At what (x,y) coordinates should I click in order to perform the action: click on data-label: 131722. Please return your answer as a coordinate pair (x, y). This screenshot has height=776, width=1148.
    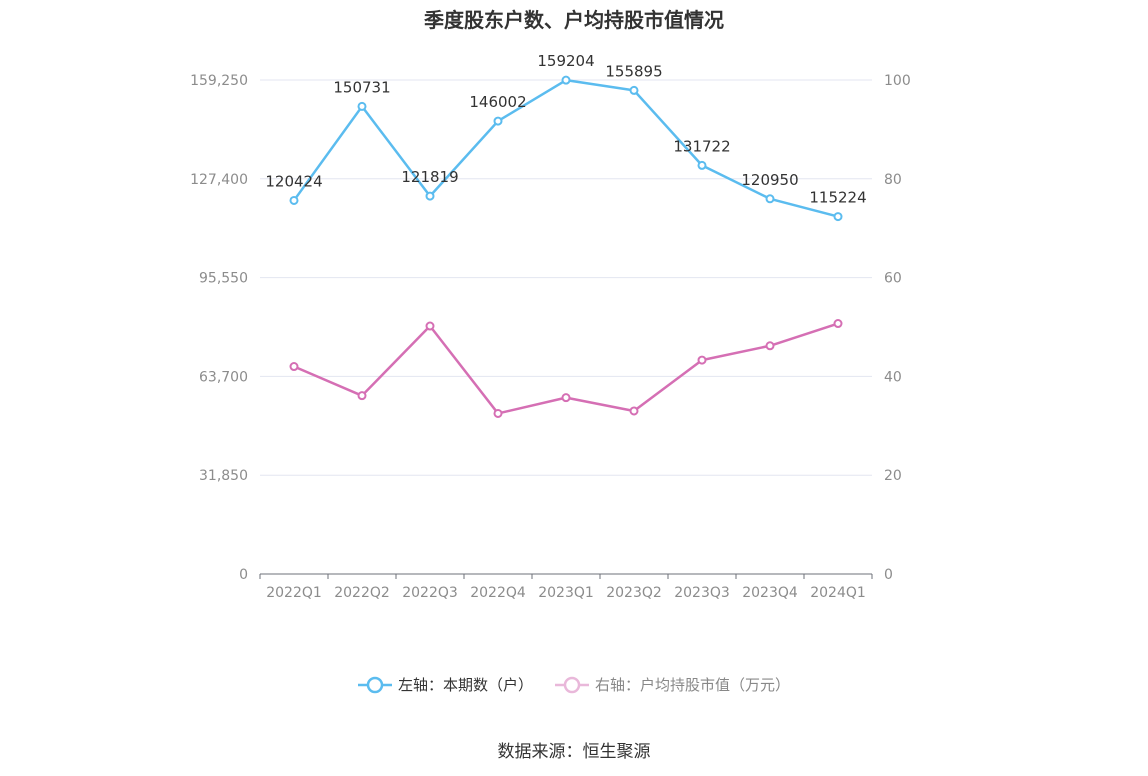
    Looking at the image, I should click on (701, 146).